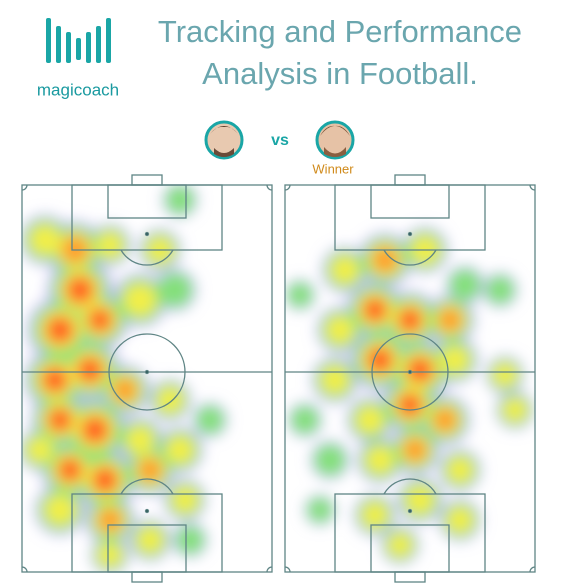 The width and height of the screenshot is (588, 588). Describe the element at coordinates (340, 73) in the screenshot. I see `title-line: Analysis in Football.` at that location.